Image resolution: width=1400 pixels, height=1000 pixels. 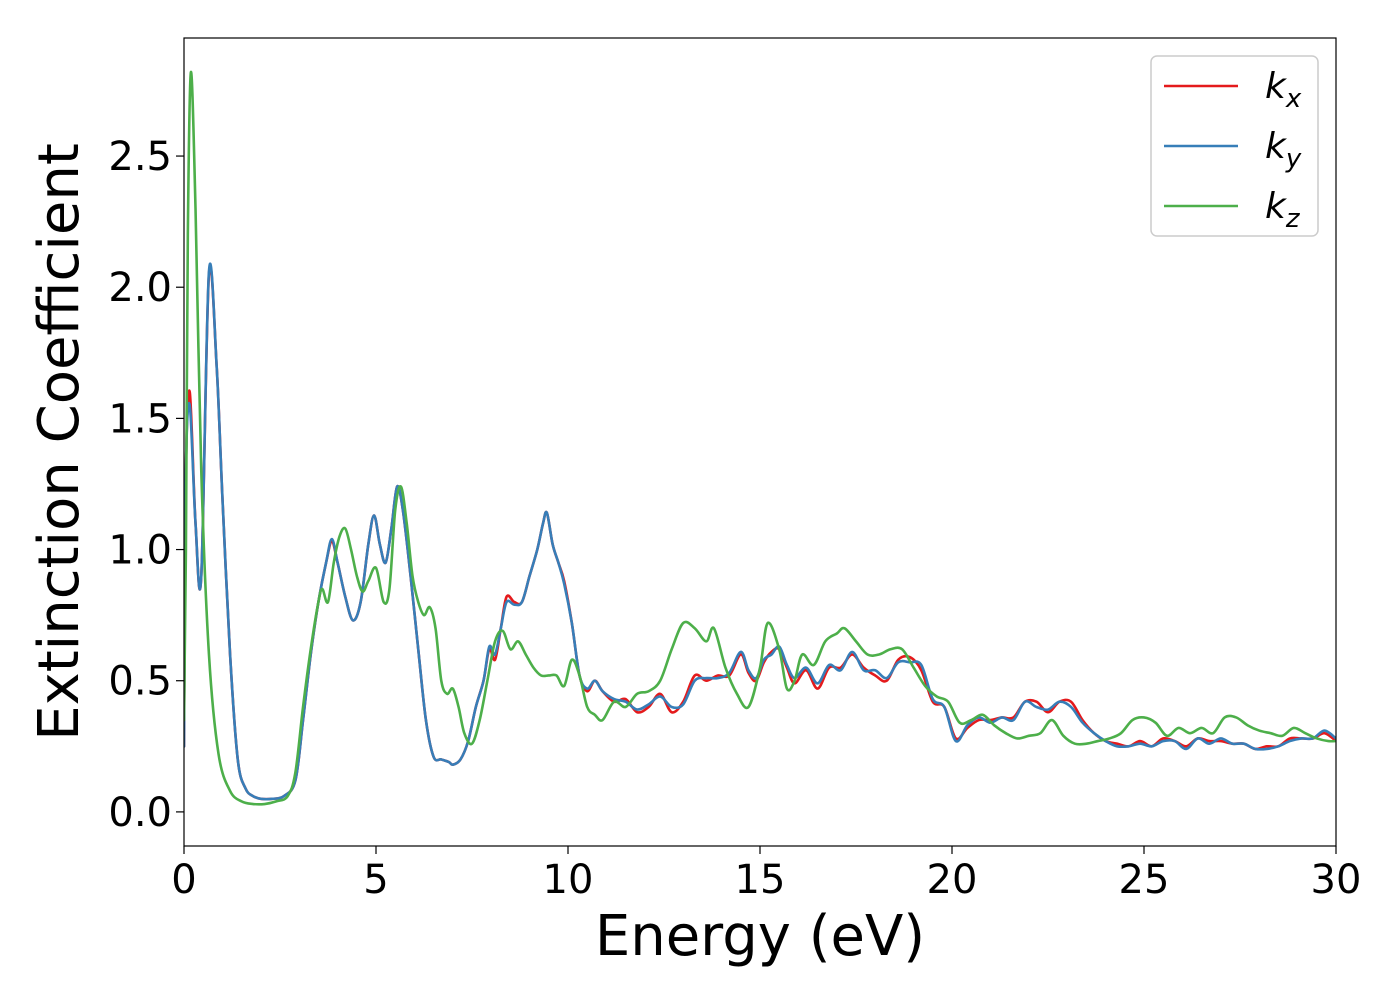 What do you see at coordinates (140, 419) in the screenshot?
I see `y-tick-label: 1.5` at bounding box center [140, 419].